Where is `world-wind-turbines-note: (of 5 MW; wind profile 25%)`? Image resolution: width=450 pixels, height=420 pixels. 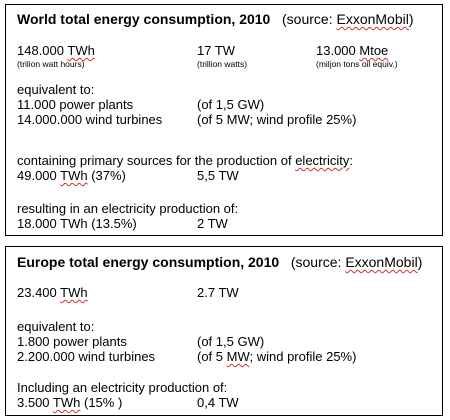 world-wind-turbines-note: (of 5 MW; wind profile 25%) is located at coordinates (277, 119).